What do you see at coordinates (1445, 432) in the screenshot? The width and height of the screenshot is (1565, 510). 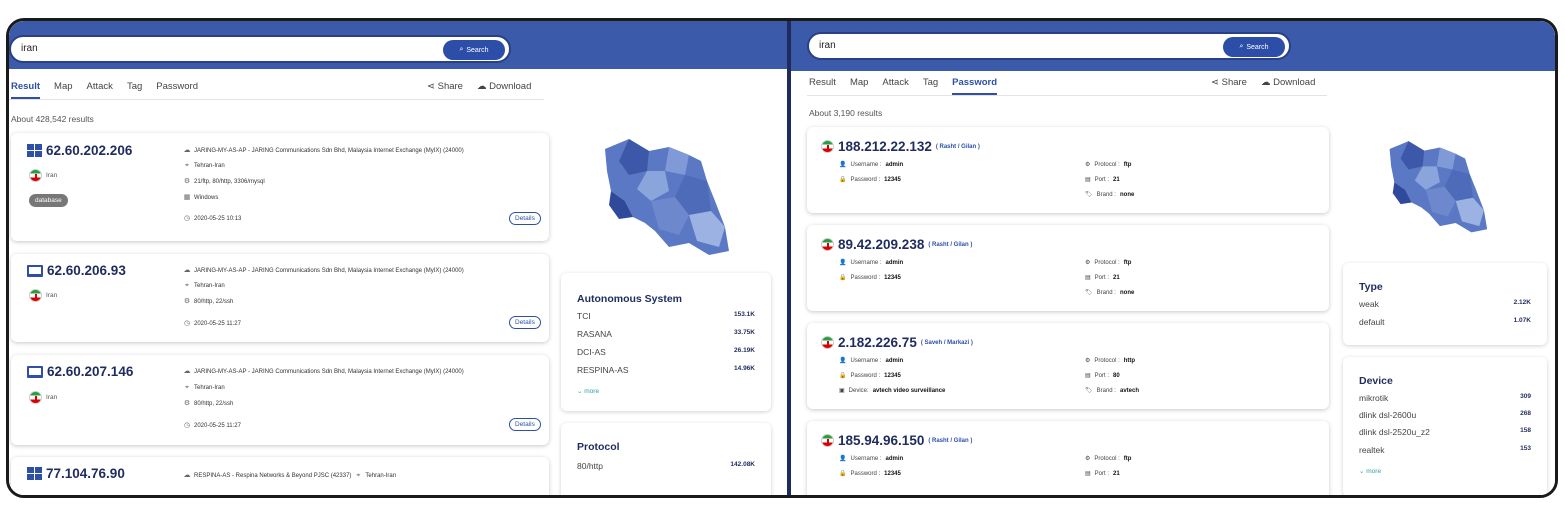 I see `facet-row: dlink dsl-2520u_z2 158` at bounding box center [1445, 432].